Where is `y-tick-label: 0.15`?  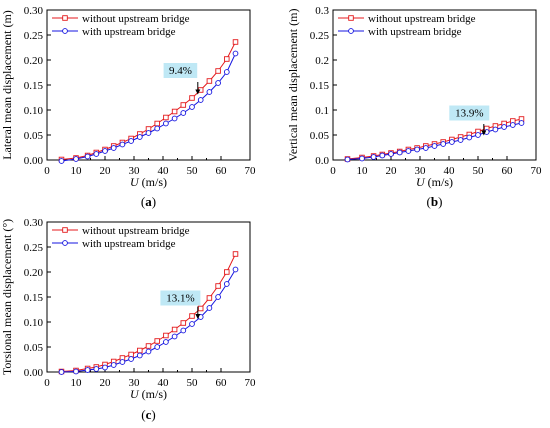
y-tick-label: 0.15 is located at coordinates (320, 86).